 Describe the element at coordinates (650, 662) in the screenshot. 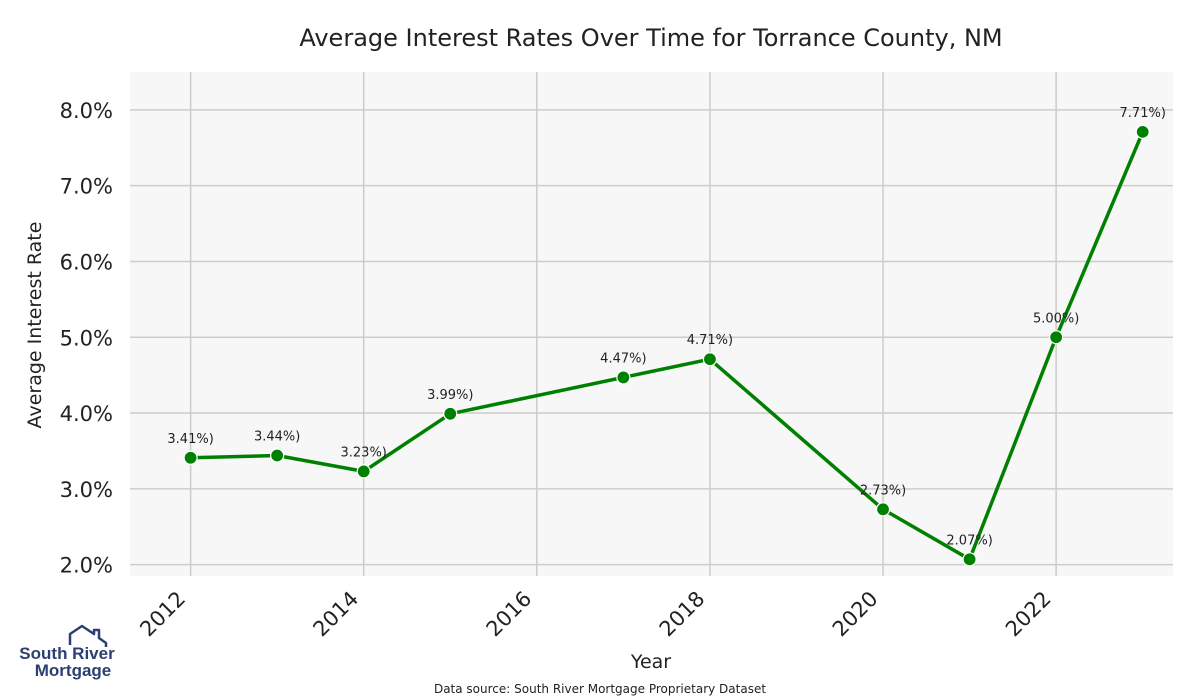

I see `x-axis-label: Year` at that location.